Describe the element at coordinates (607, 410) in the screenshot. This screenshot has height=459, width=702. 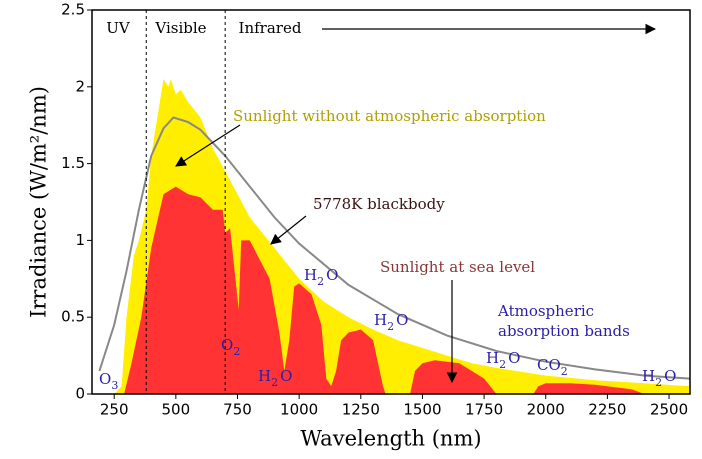
I see `x-tick-label: 2250` at that location.